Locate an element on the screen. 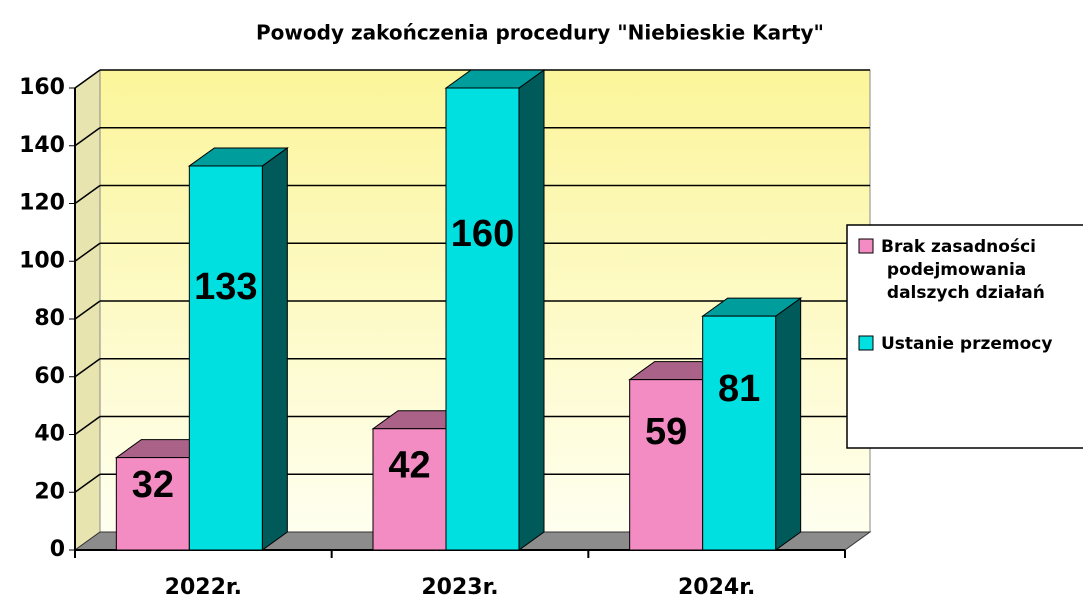 This screenshot has height=603, width=1083. legend-label: Ustanie przemocy is located at coordinates (966, 344).